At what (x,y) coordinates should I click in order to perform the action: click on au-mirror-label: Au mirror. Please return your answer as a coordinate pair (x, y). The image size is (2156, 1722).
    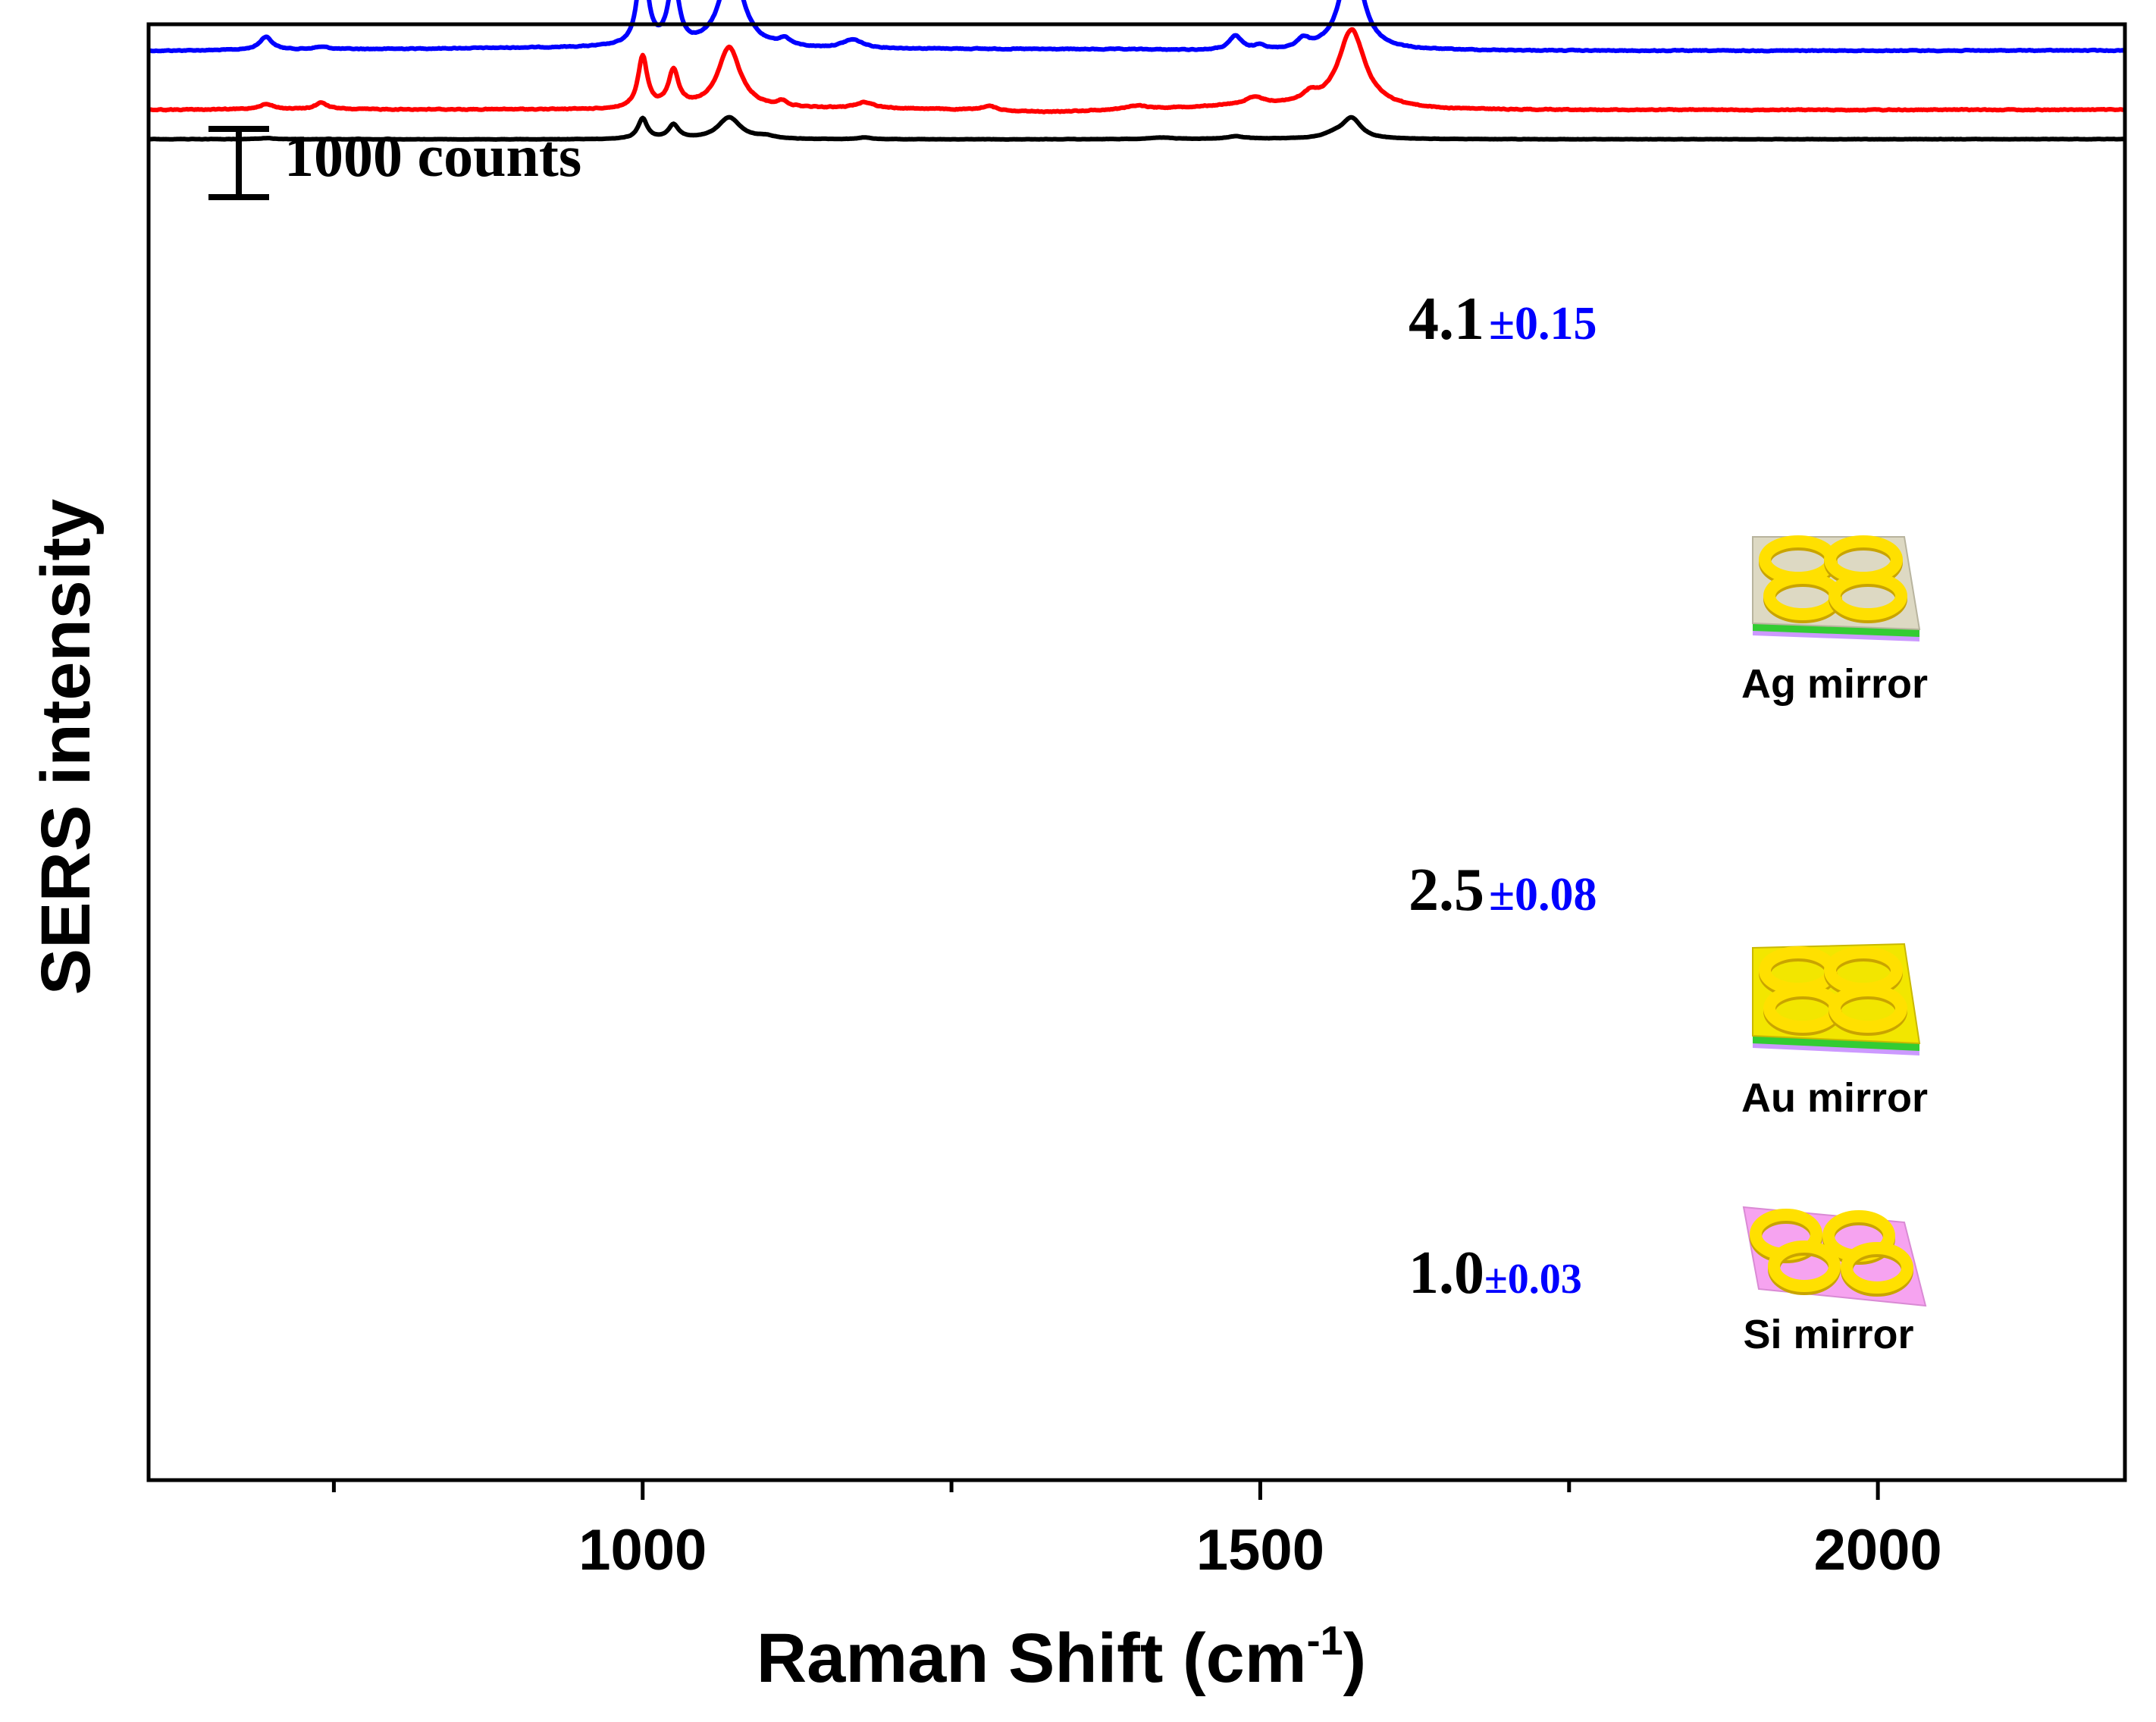
    Looking at the image, I should click on (1834, 1098).